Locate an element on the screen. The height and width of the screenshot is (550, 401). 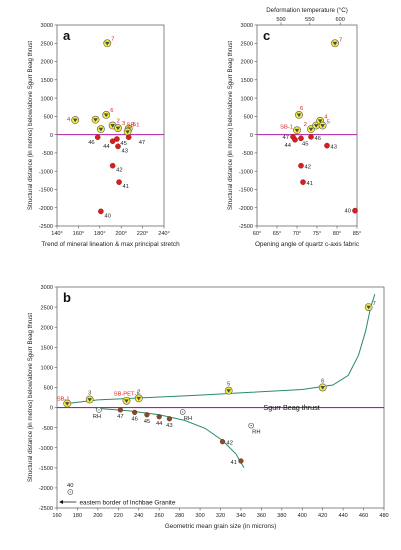
annotation-text: eastern border of Inchbae Granite is located at coordinates (127, 502).